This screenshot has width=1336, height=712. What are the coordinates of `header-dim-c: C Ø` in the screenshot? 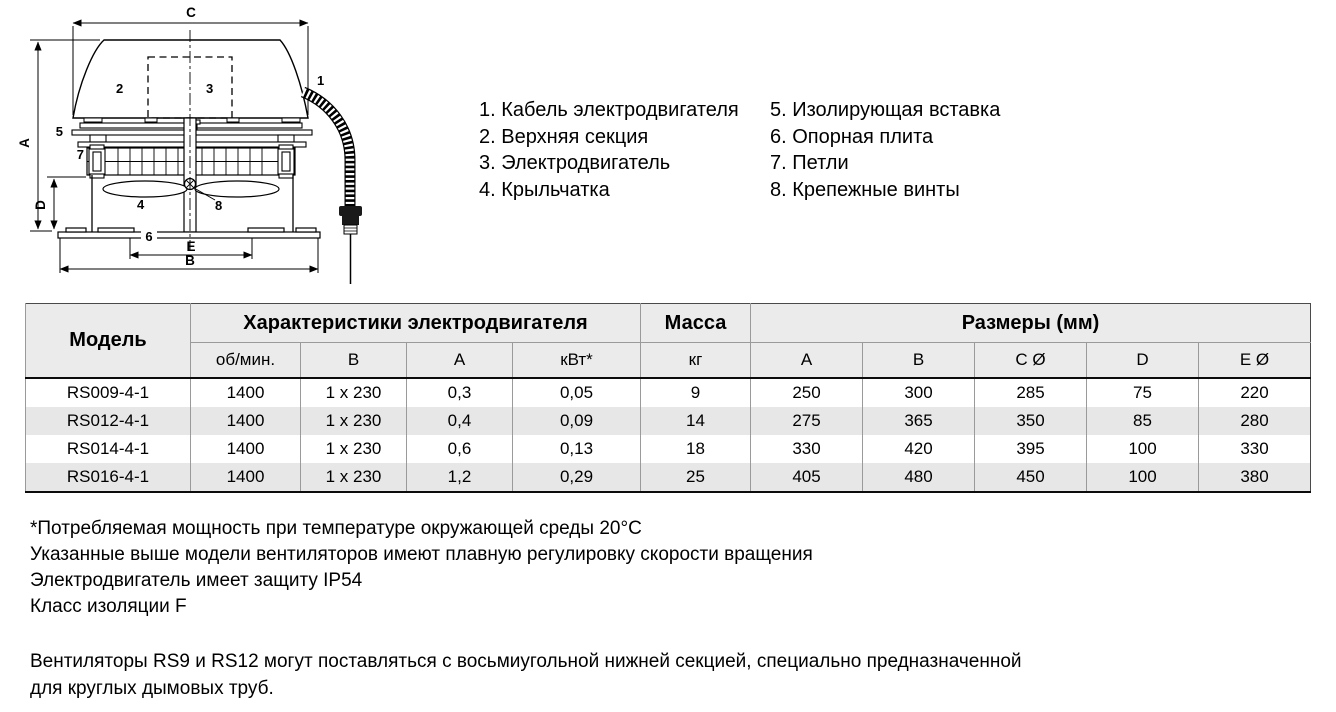 It's located at (1030, 360).